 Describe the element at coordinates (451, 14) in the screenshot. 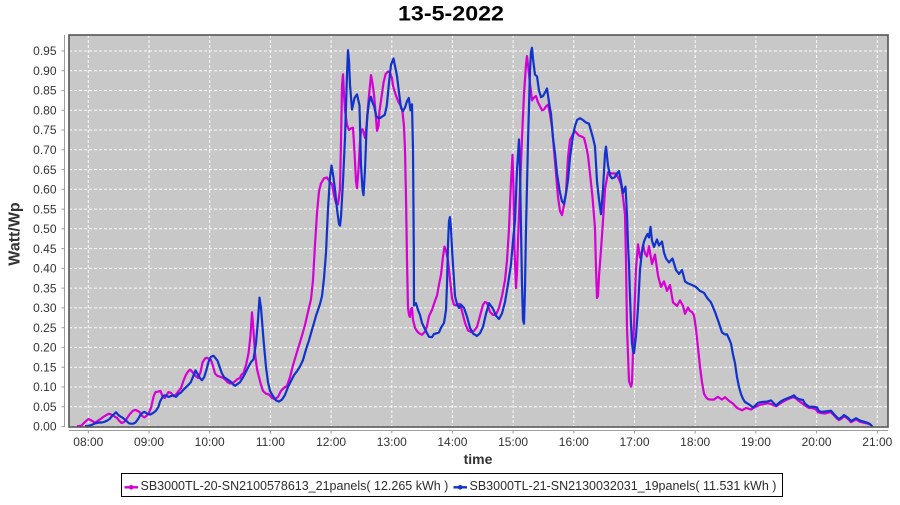

I see `svg-text: 13-5-2022` at that location.